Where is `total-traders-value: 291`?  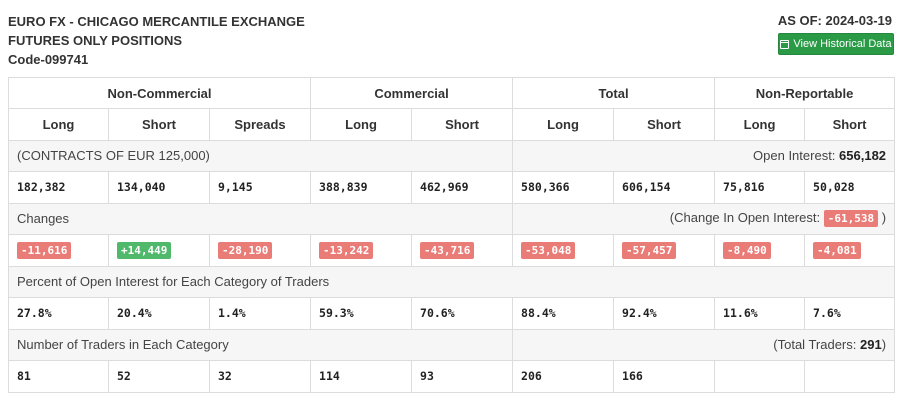 total-traders-value: 291 is located at coordinates (871, 345).